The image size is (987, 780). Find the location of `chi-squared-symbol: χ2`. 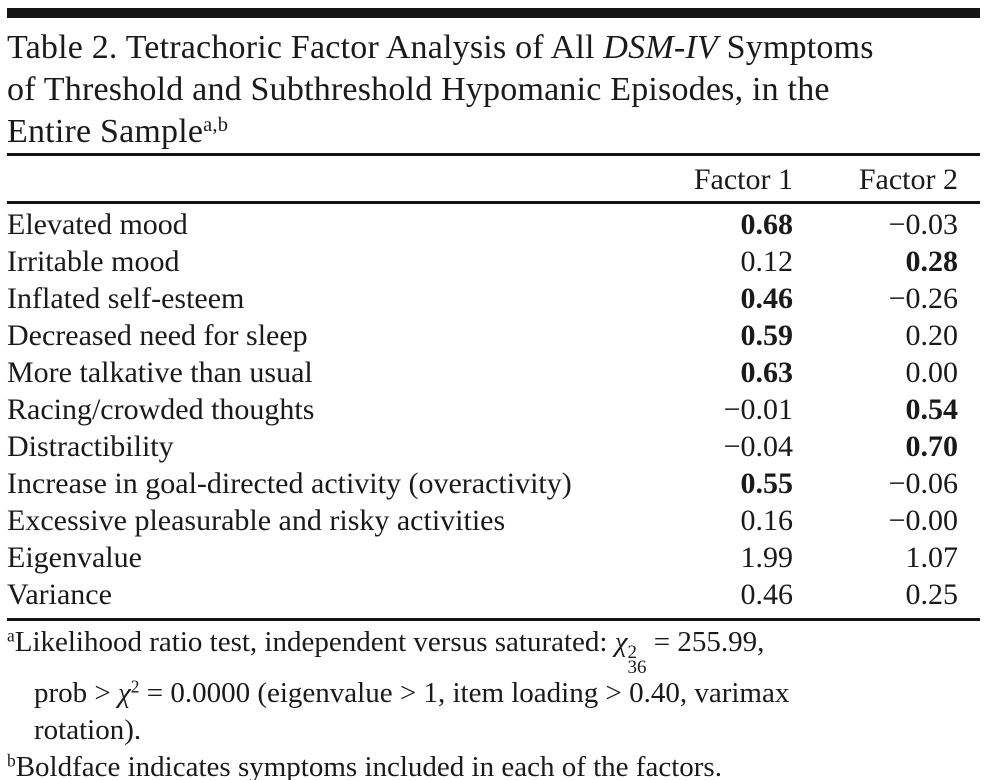

chi-squared-symbol: χ2 is located at coordinates (128, 693).